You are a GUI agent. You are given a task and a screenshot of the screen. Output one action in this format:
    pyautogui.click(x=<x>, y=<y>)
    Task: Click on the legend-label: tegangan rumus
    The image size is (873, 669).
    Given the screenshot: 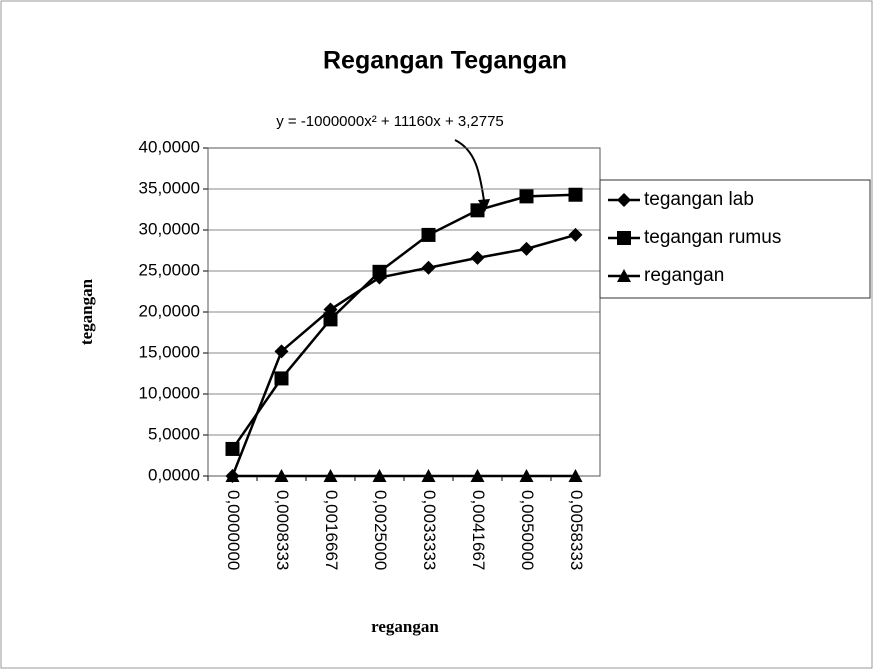 What is the action you would take?
    pyautogui.click(x=712, y=237)
    